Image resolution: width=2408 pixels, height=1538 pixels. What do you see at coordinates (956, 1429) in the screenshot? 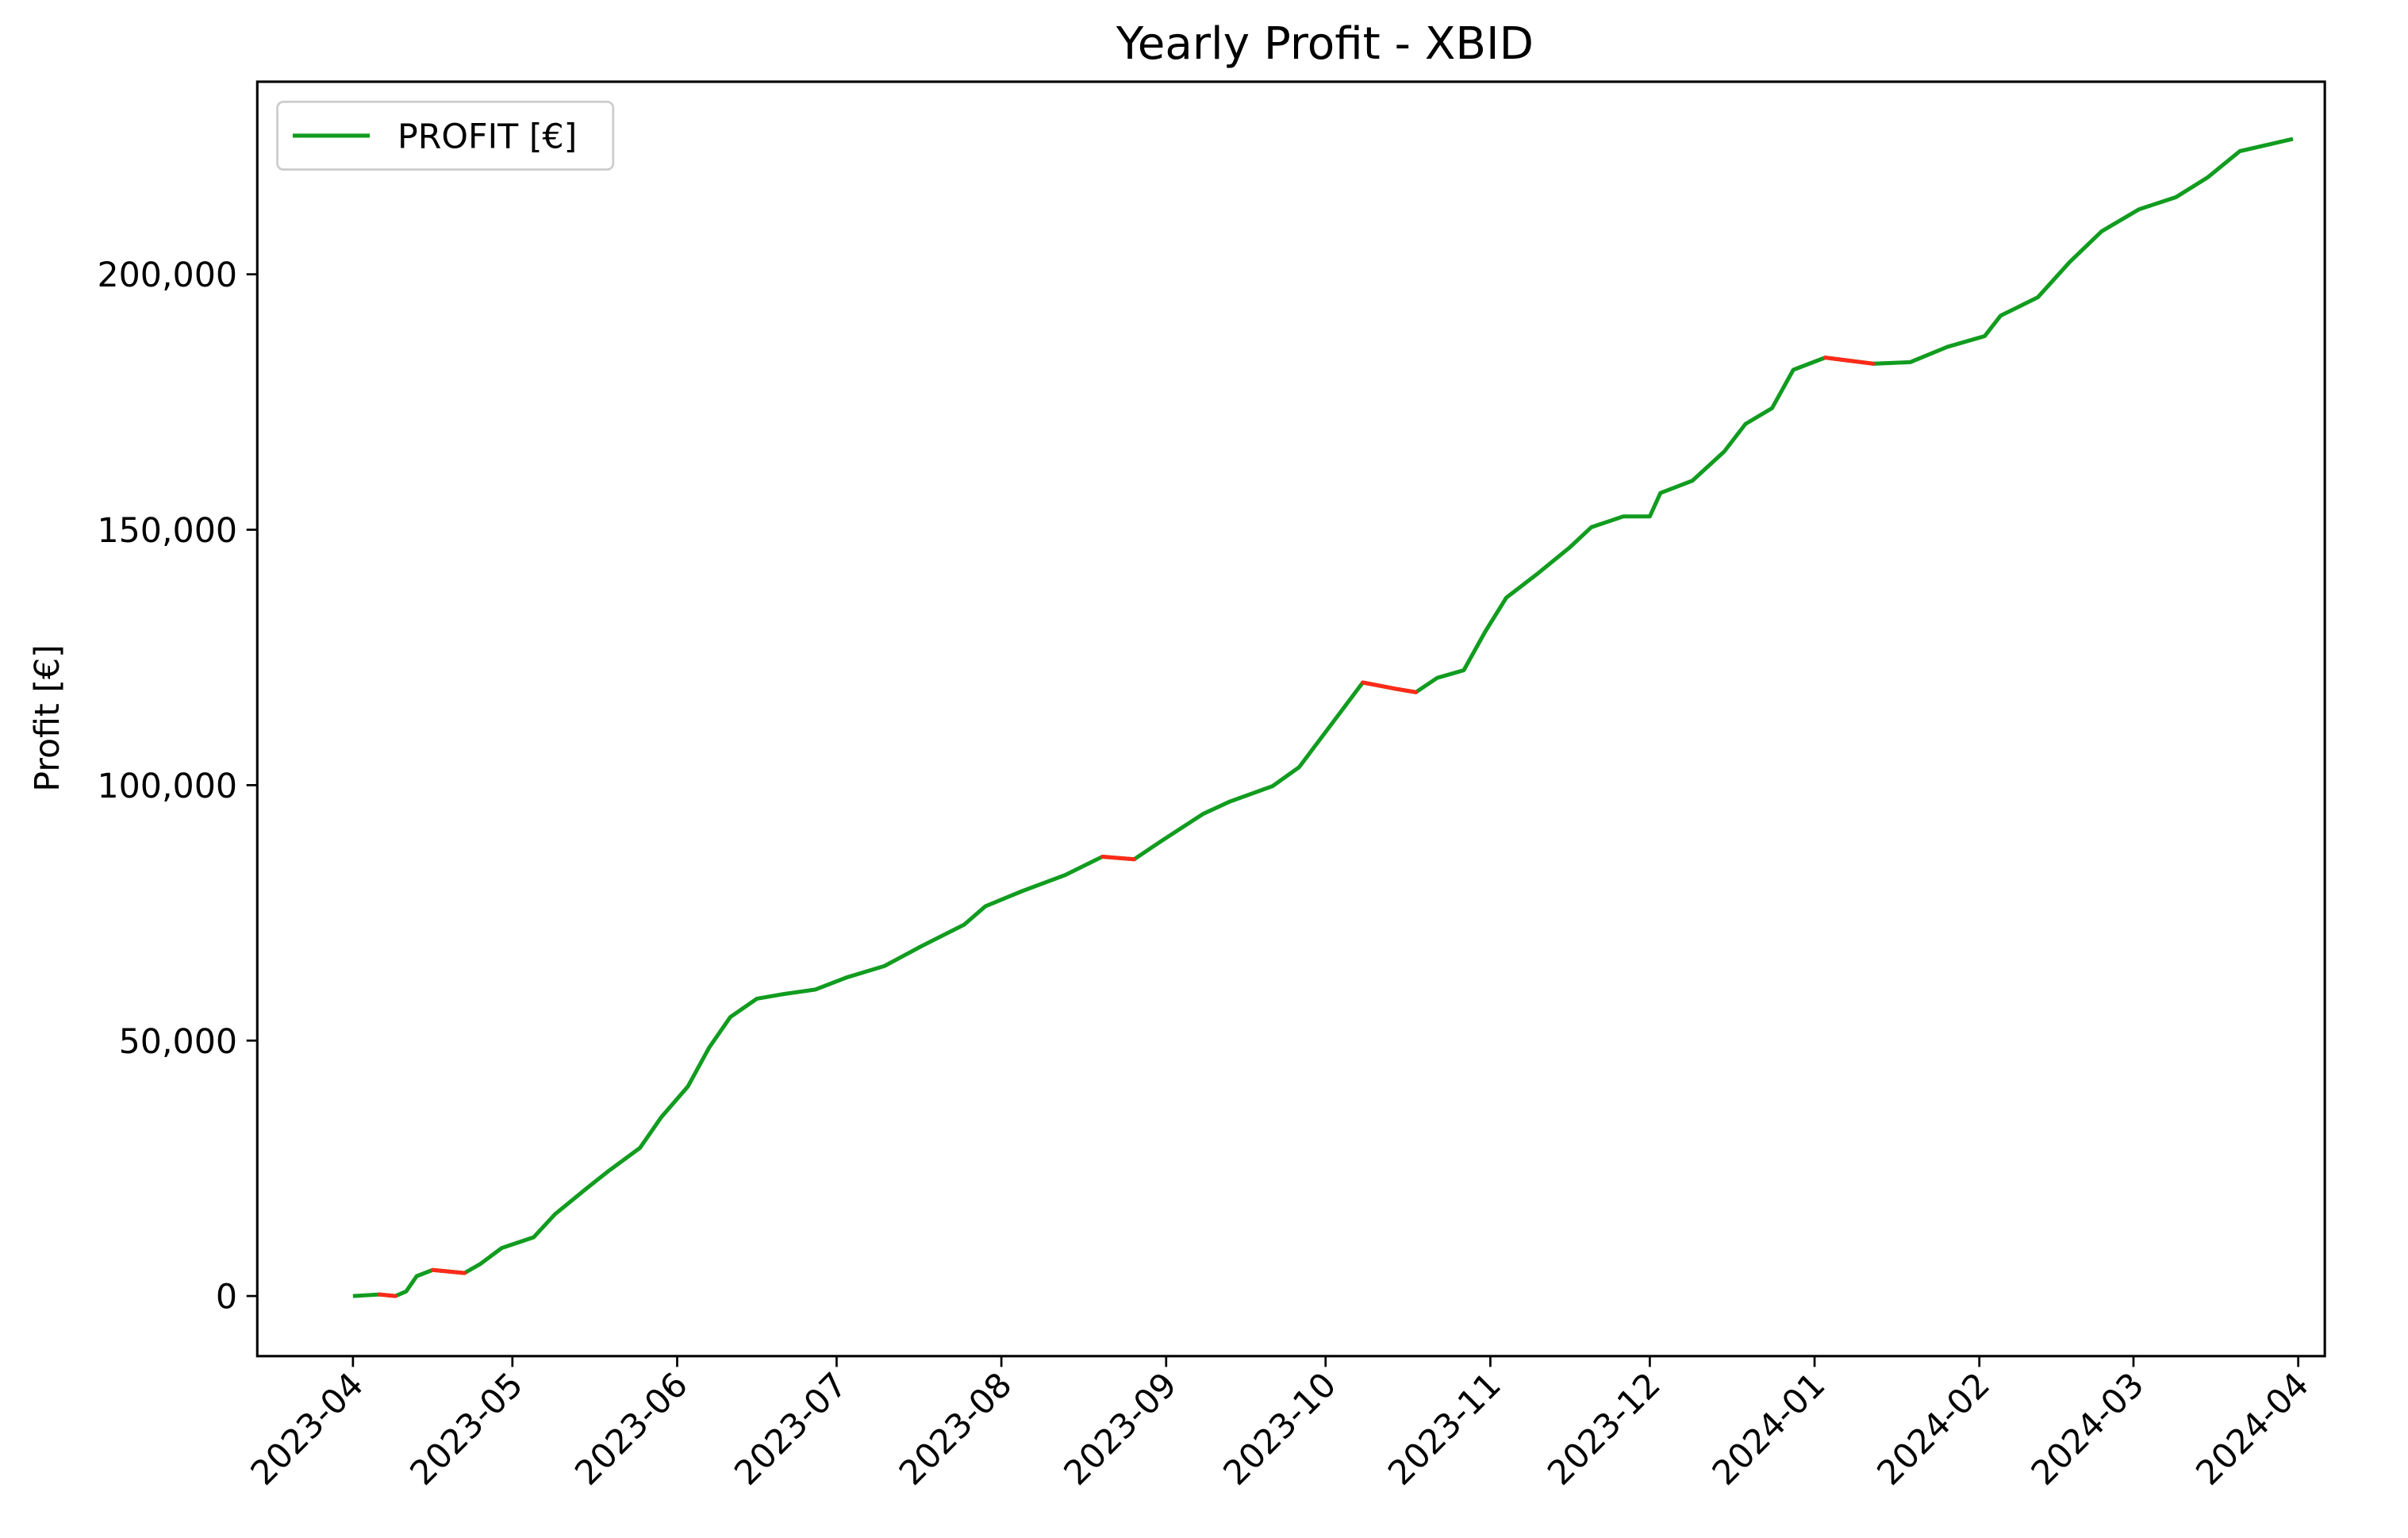
I see `x-tick-label: 2023-08` at bounding box center [956, 1429].